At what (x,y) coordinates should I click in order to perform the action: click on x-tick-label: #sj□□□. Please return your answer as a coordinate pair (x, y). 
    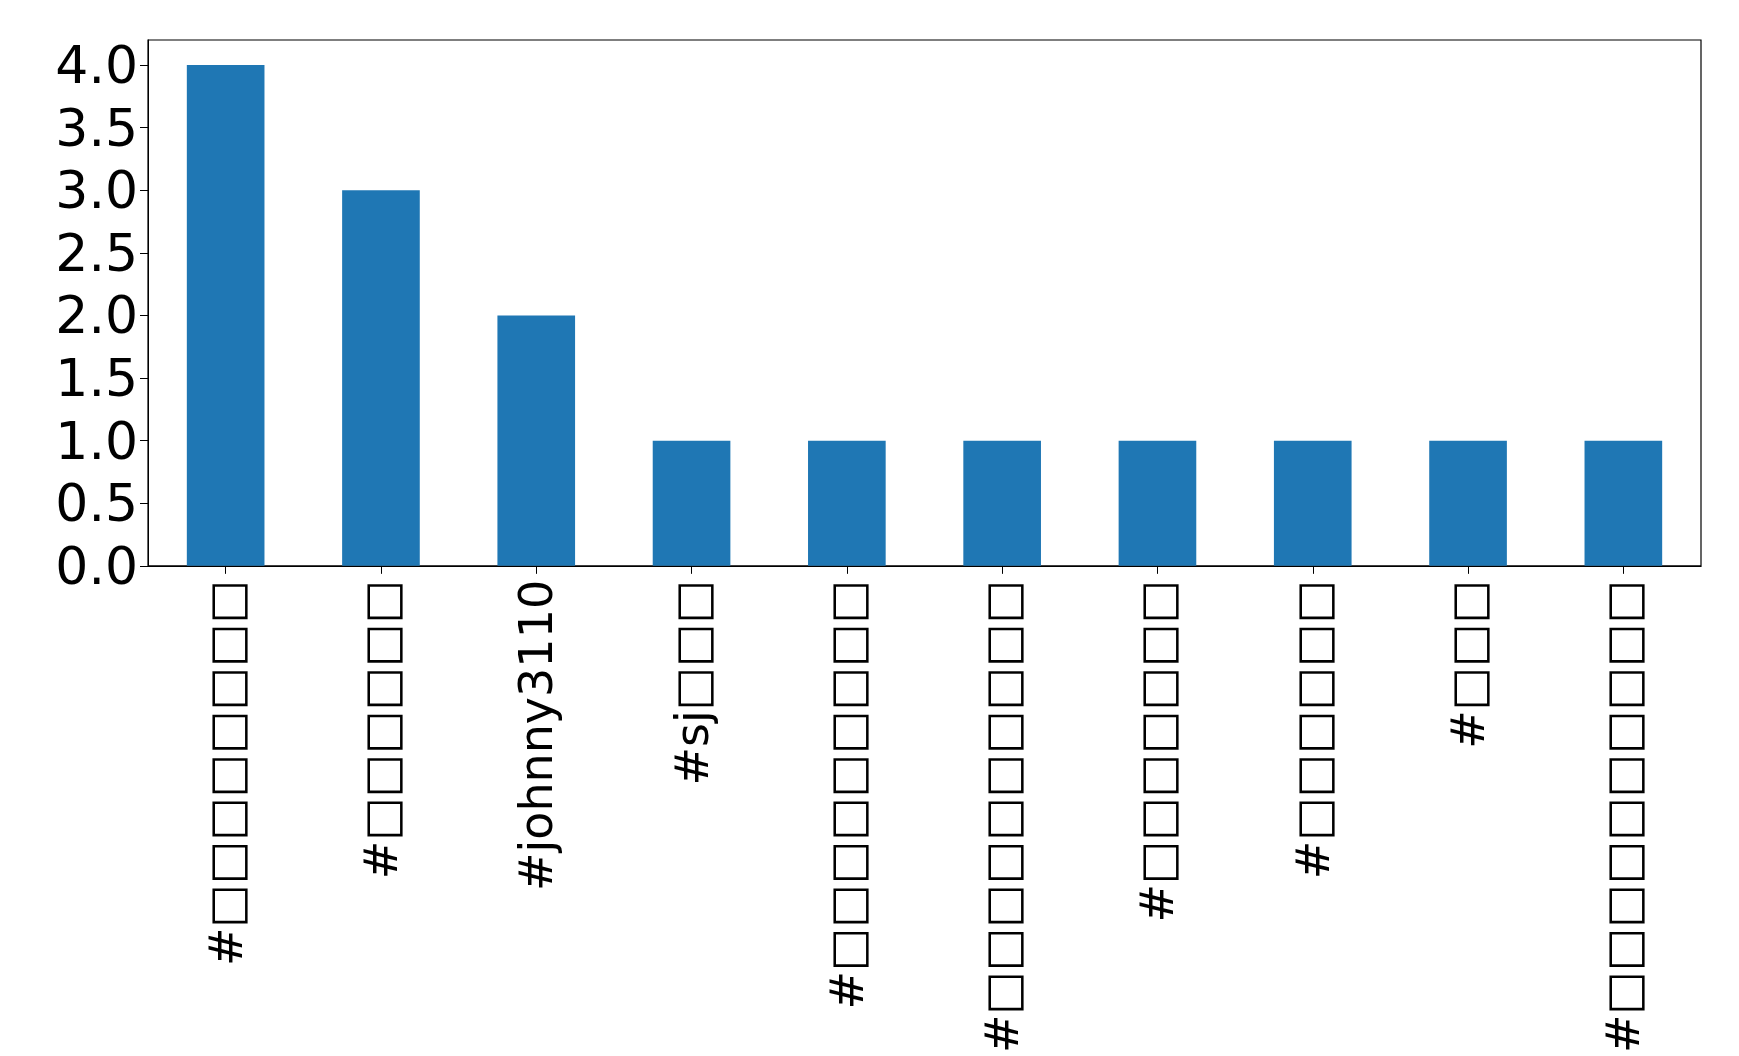
    Looking at the image, I should click on (691, 682).